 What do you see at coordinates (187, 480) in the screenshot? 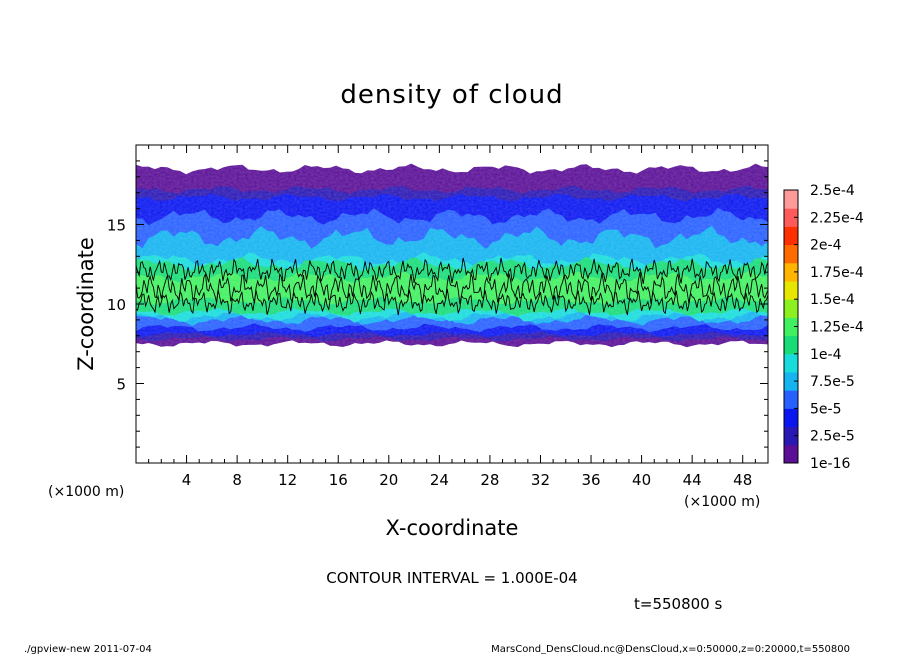
I see `x-tick-label: 4` at bounding box center [187, 480].